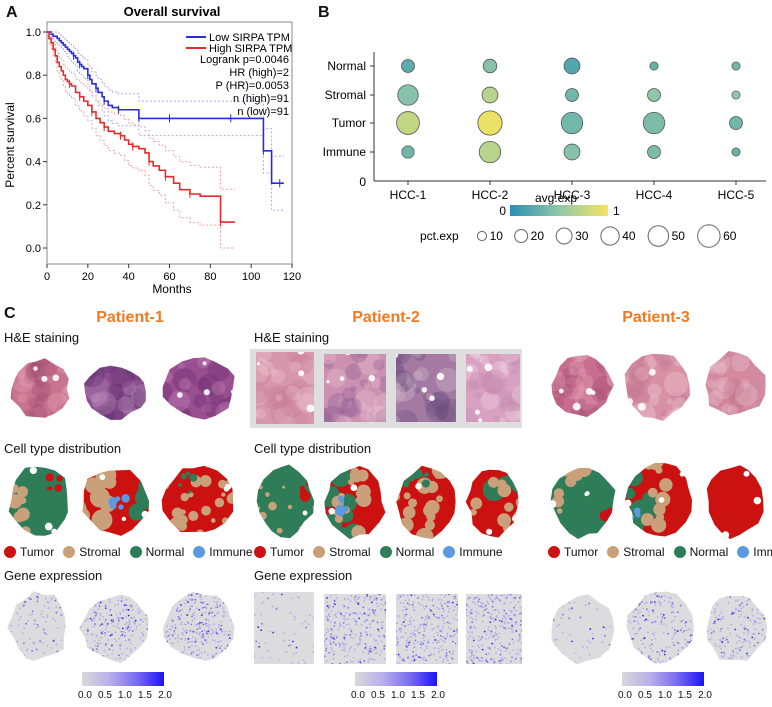 The height and width of the screenshot is (707, 772). What do you see at coordinates (105, 695) in the screenshot?
I see `cbar-tick: 0.5` at bounding box center [105, 695].